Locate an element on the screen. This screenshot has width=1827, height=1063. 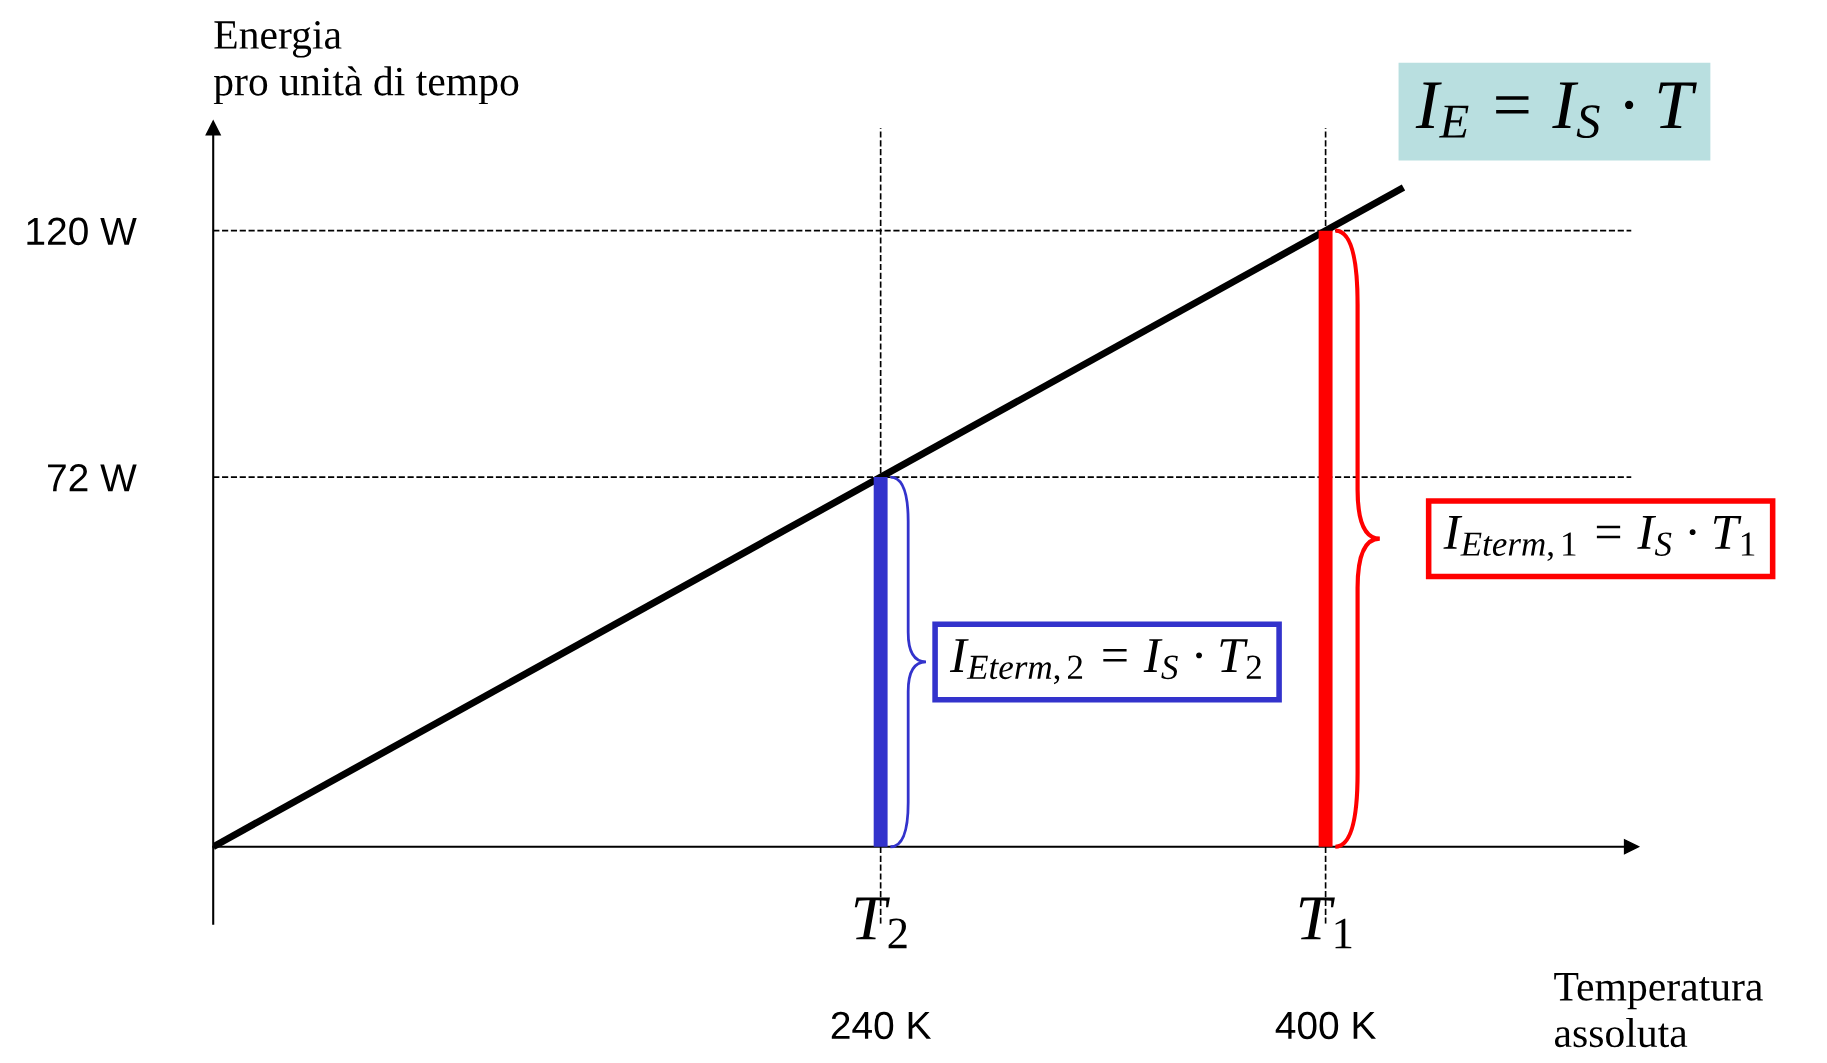
annotation: T$_{2}$ is located at coordinates (880, 923).